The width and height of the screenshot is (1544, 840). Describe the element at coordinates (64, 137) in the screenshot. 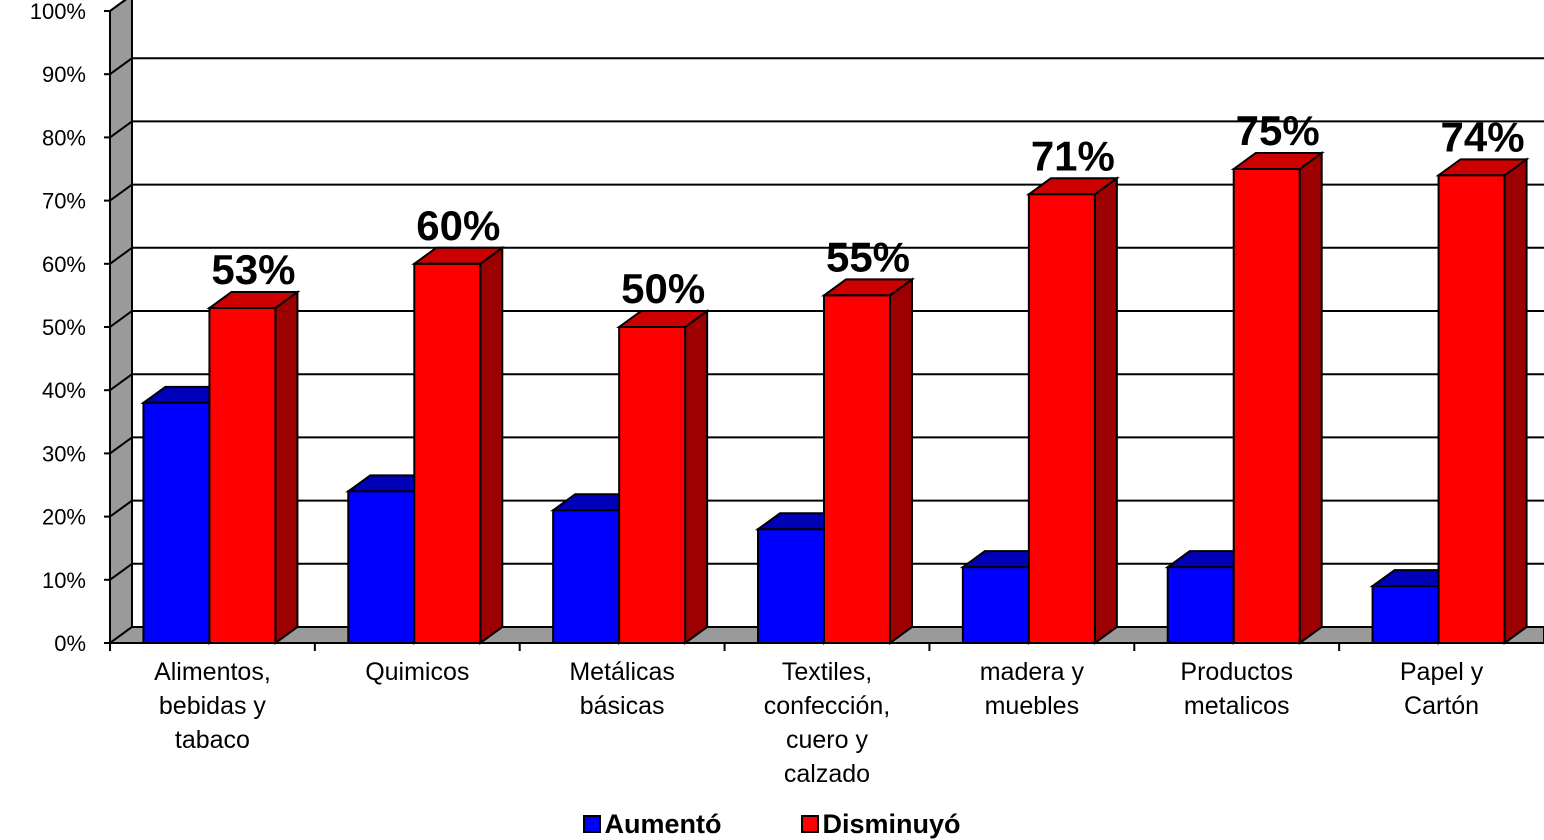

I see `y-tick-label: 80%` at that location.